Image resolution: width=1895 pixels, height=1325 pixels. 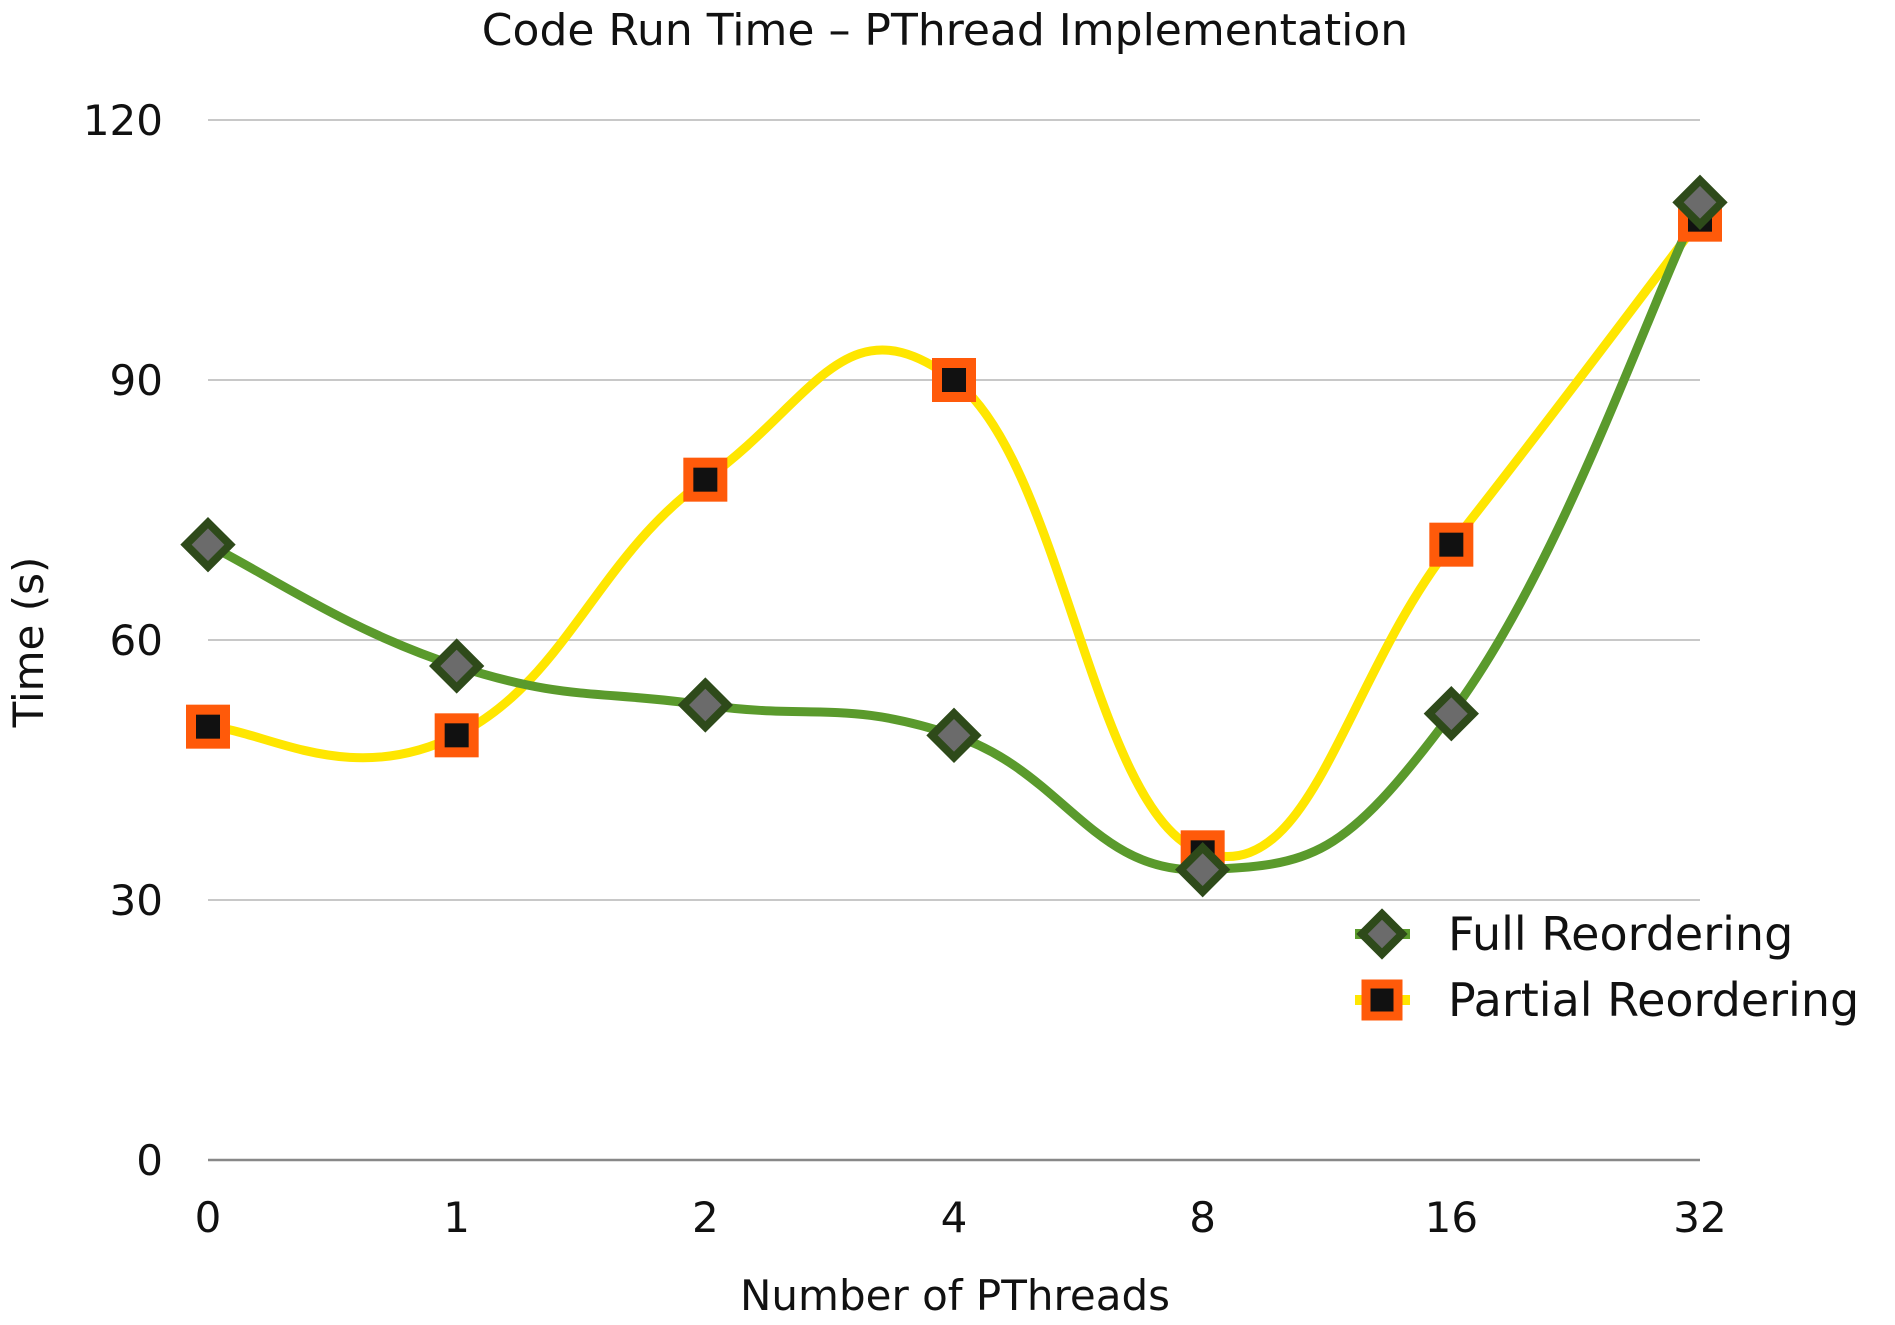 I want to click on legend: Full Reordering Partial Reordering, so click(x=1607, y=967).